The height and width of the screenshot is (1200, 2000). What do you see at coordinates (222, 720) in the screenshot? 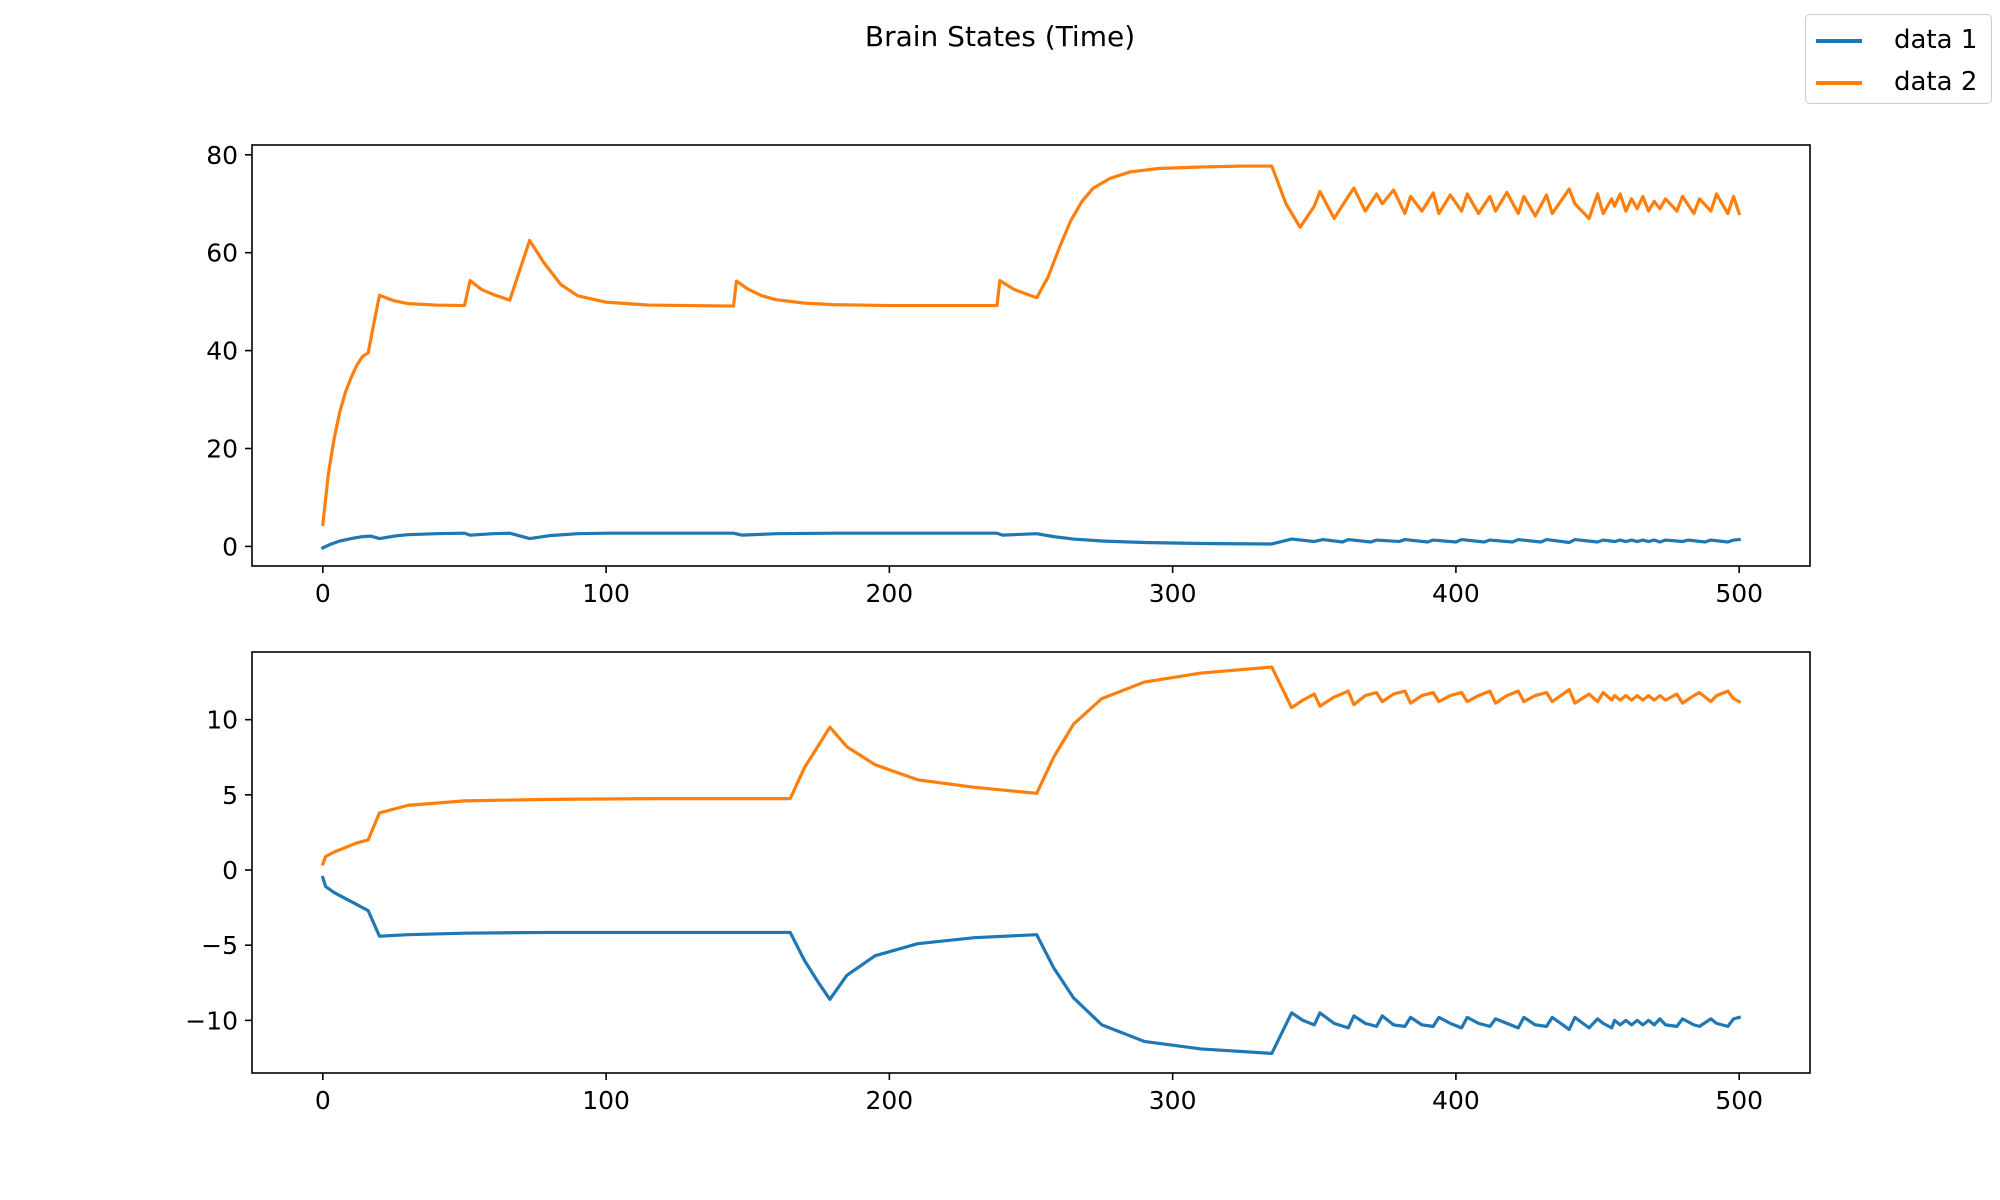
I see `y-tick-label: 10` at bounding box center [222, 720].